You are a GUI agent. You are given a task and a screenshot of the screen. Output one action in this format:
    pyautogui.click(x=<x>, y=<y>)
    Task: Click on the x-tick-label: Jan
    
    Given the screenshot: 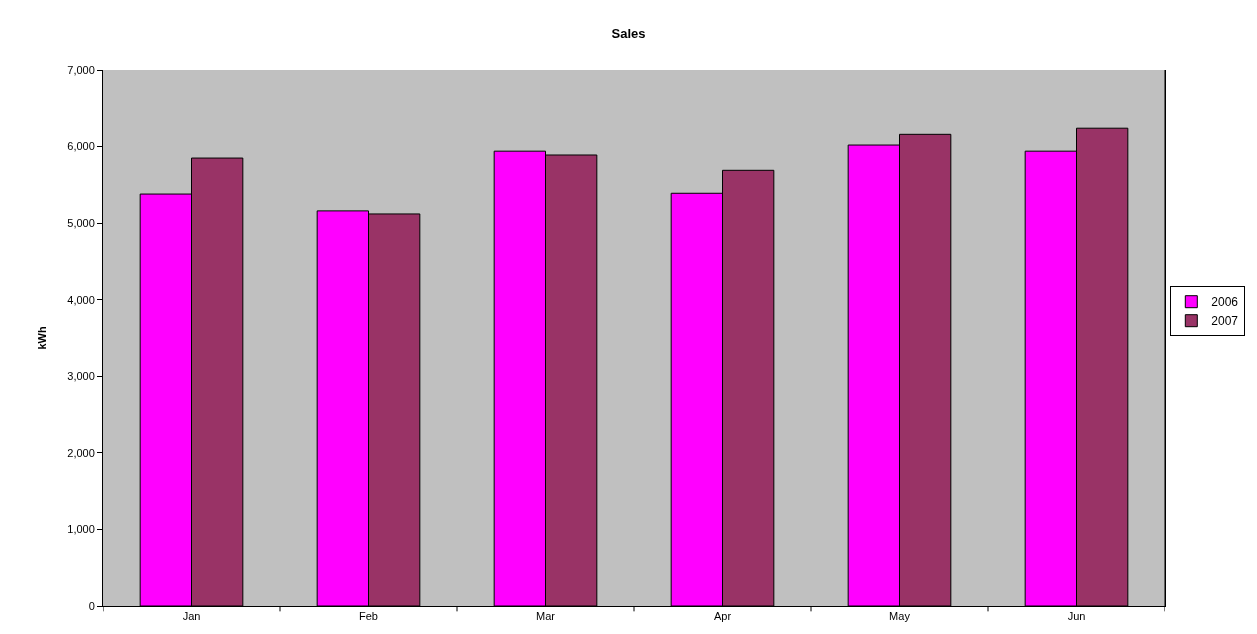 What is the action you would take?
    pyautogui.click(x=191, y=616)
    